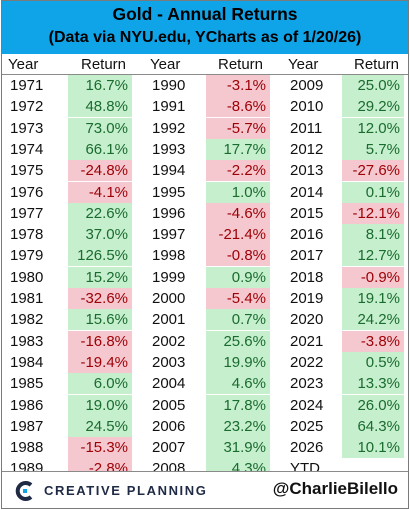  Describe the element at coordinates (169, 213) in the screenshot. I see `year-cell: 1996` at that location.